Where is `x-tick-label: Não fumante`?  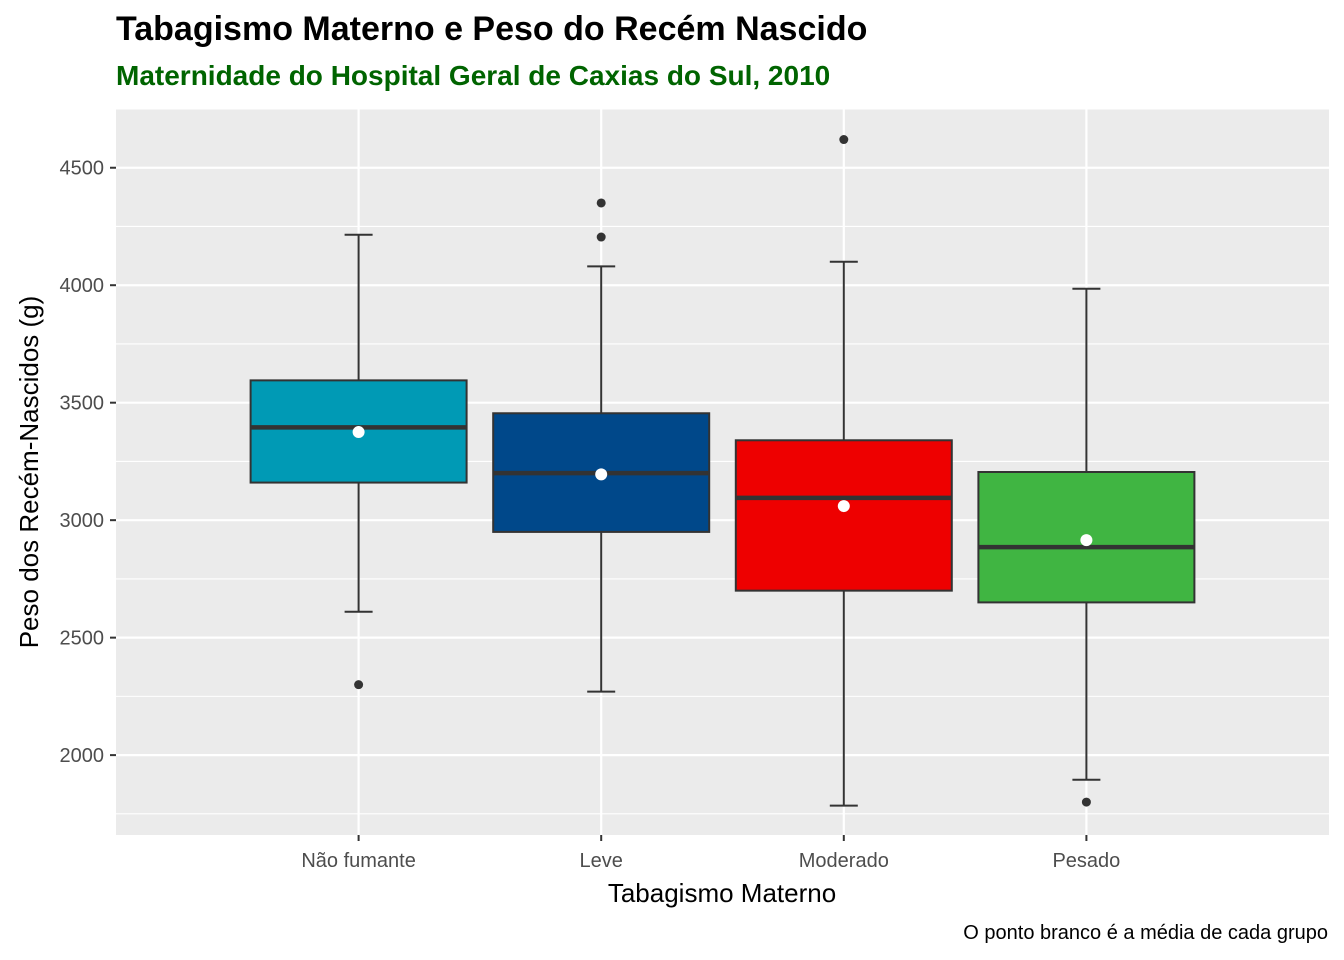
x-tick-label: Não fumante is located at coordinates (358, 861).